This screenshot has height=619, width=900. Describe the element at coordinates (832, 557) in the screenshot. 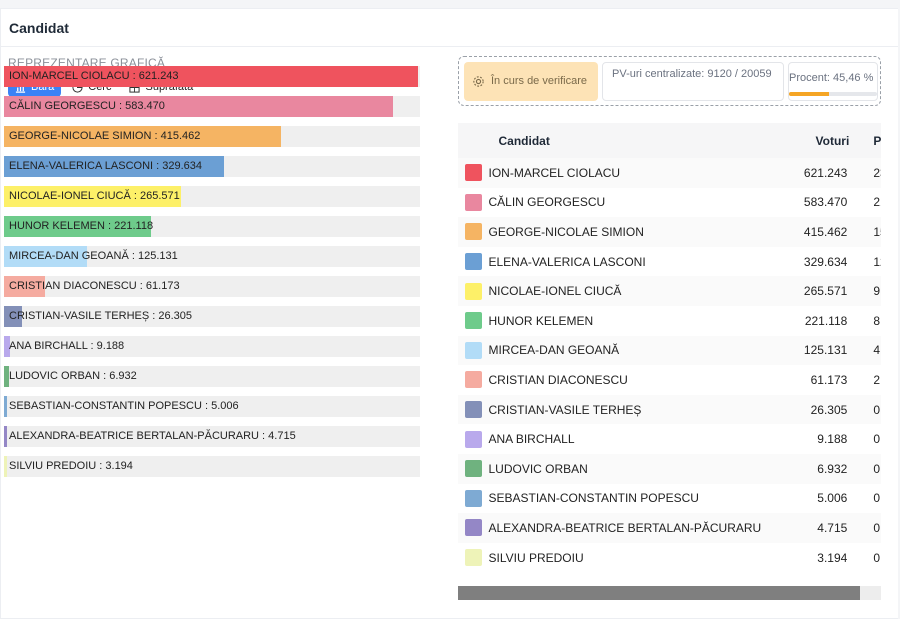

I see `candidate-votes: 3.194` at that location.